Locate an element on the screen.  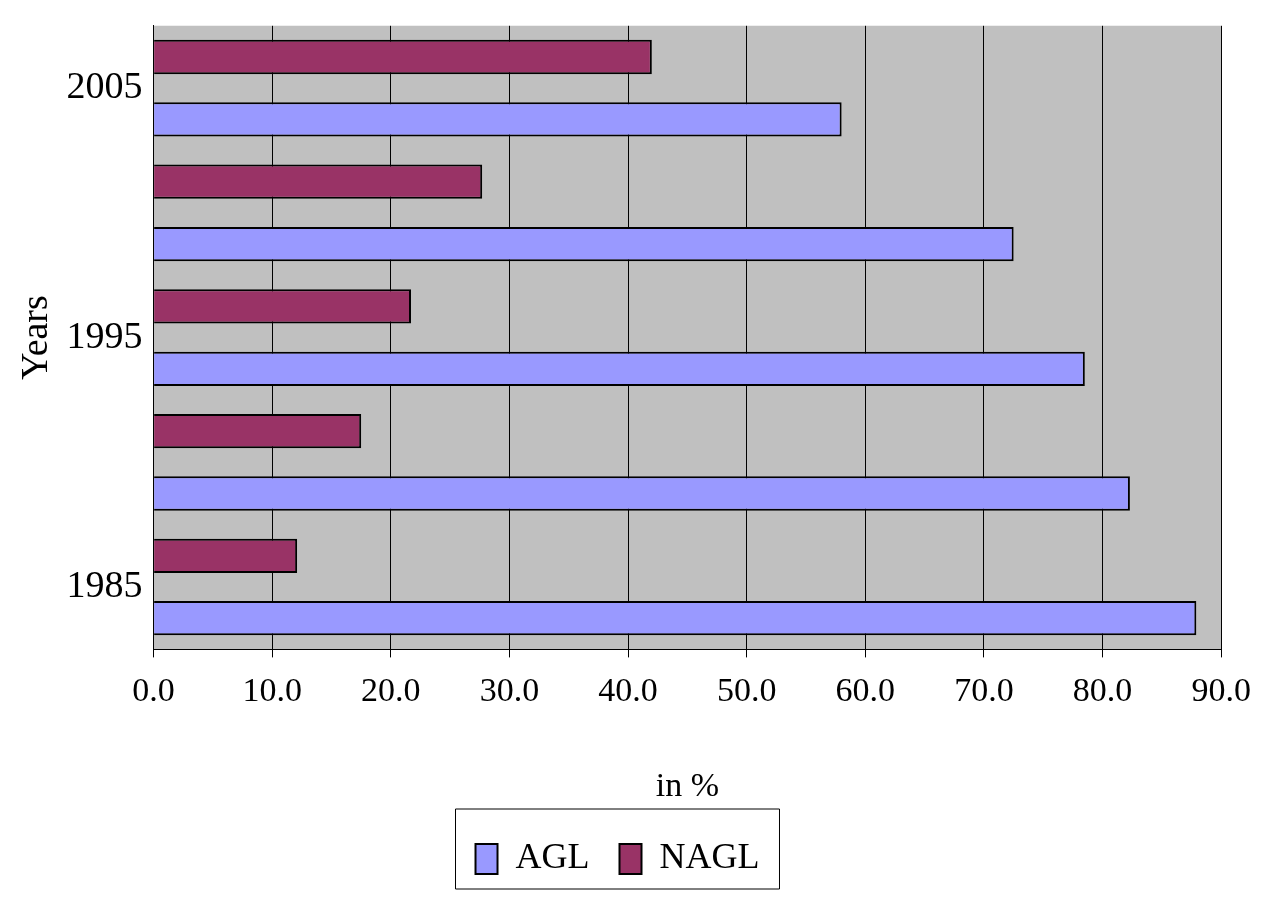
x-tick-label: 50.0 is located at coordinates (746, 689).